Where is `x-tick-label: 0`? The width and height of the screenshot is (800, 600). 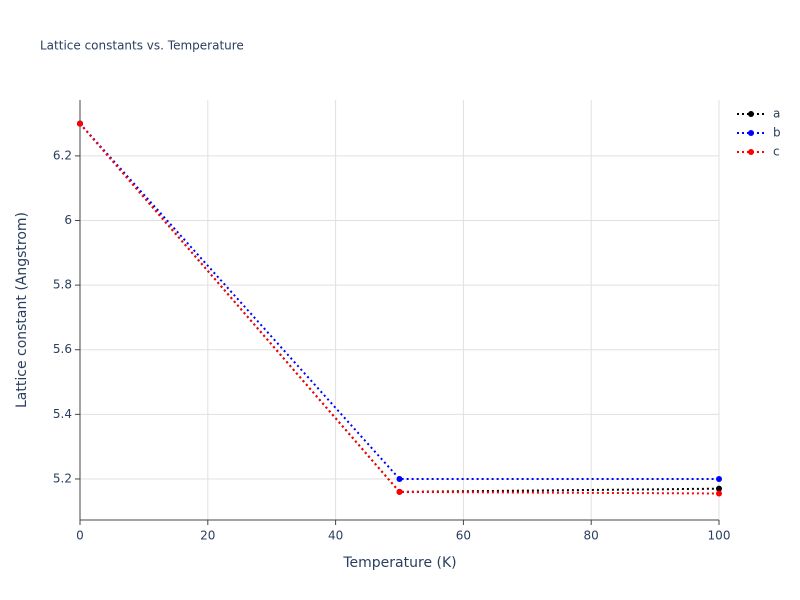
x-tick-label: 0 is located at coordinates (80, 536).